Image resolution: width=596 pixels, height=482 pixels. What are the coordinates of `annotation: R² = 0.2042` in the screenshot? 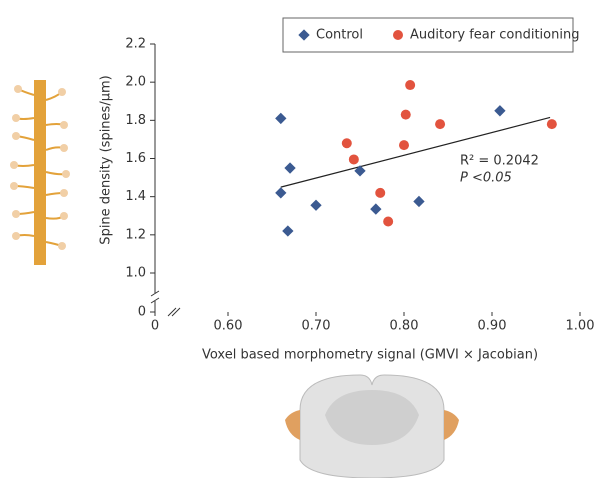 It's located at (499, 161).